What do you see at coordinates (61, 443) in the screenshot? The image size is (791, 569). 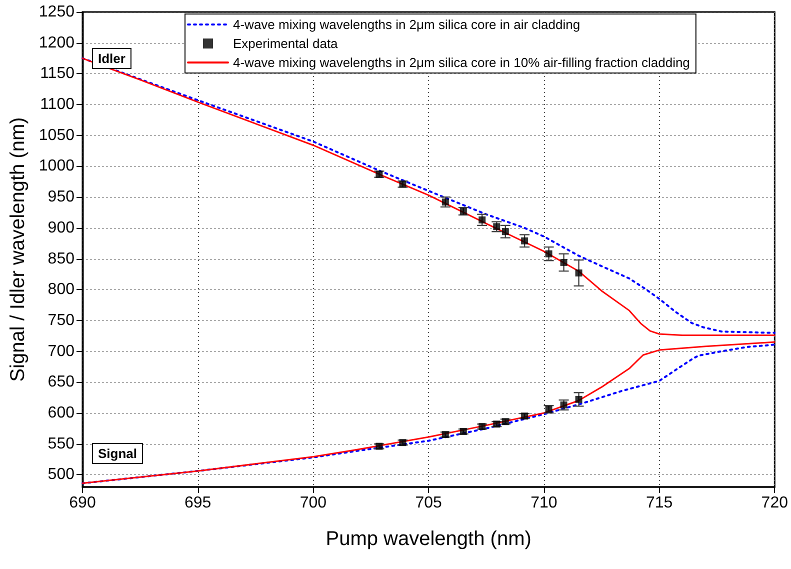 I see `y-tick-label: 550` at bounding box center [61, 443].